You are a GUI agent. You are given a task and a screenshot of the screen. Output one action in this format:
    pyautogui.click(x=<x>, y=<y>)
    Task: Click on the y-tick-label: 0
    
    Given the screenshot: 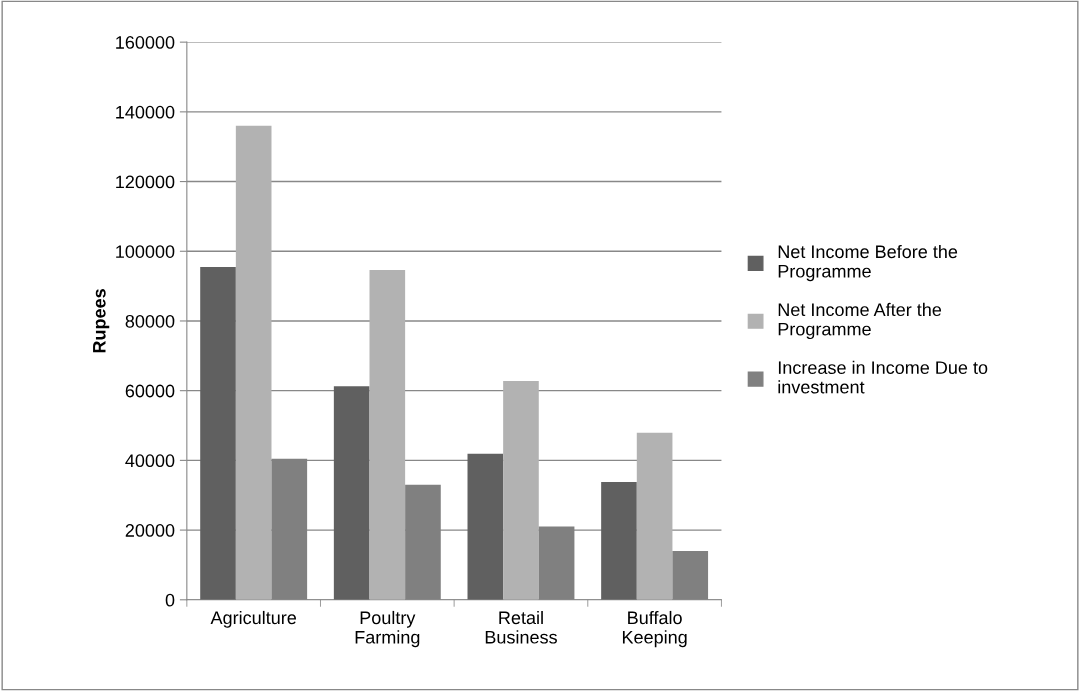 What is the action you would take?
    pyautogui.click(x=170, y=600)
    